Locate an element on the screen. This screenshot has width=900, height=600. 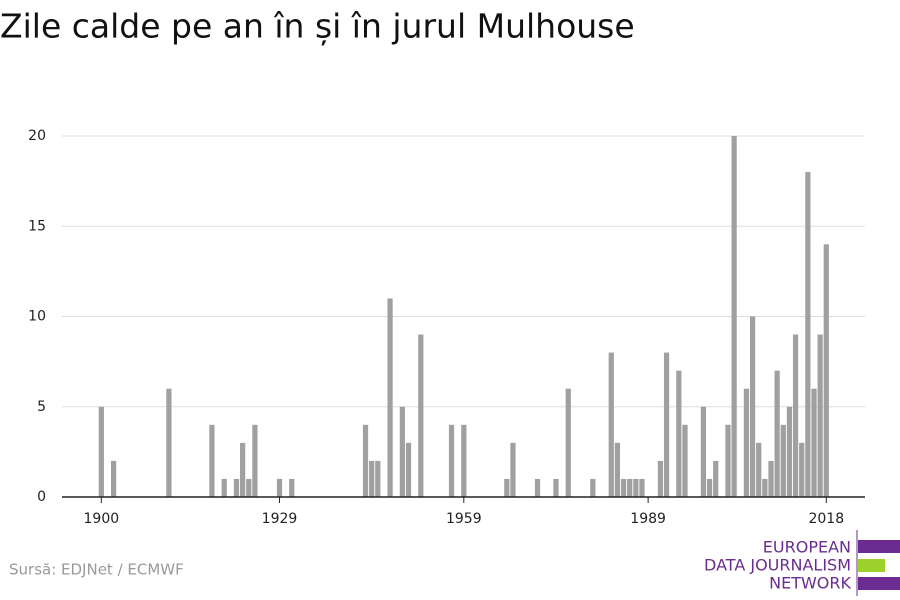
logo-text: DATA JOURNALISM is located at coordinates (777, 565).